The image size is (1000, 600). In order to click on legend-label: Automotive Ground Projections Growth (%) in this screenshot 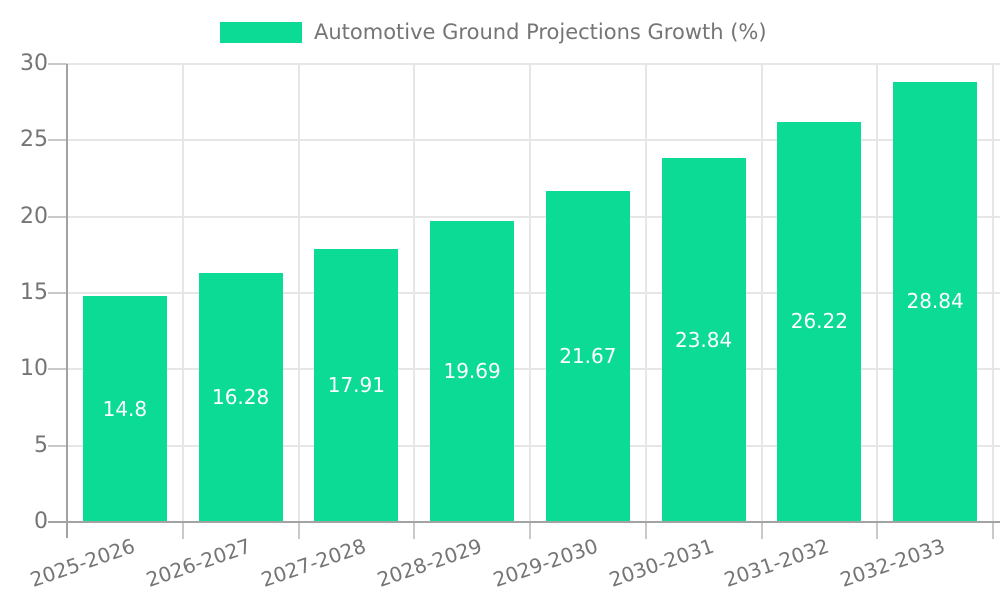, I will do `click(540, 32)`.